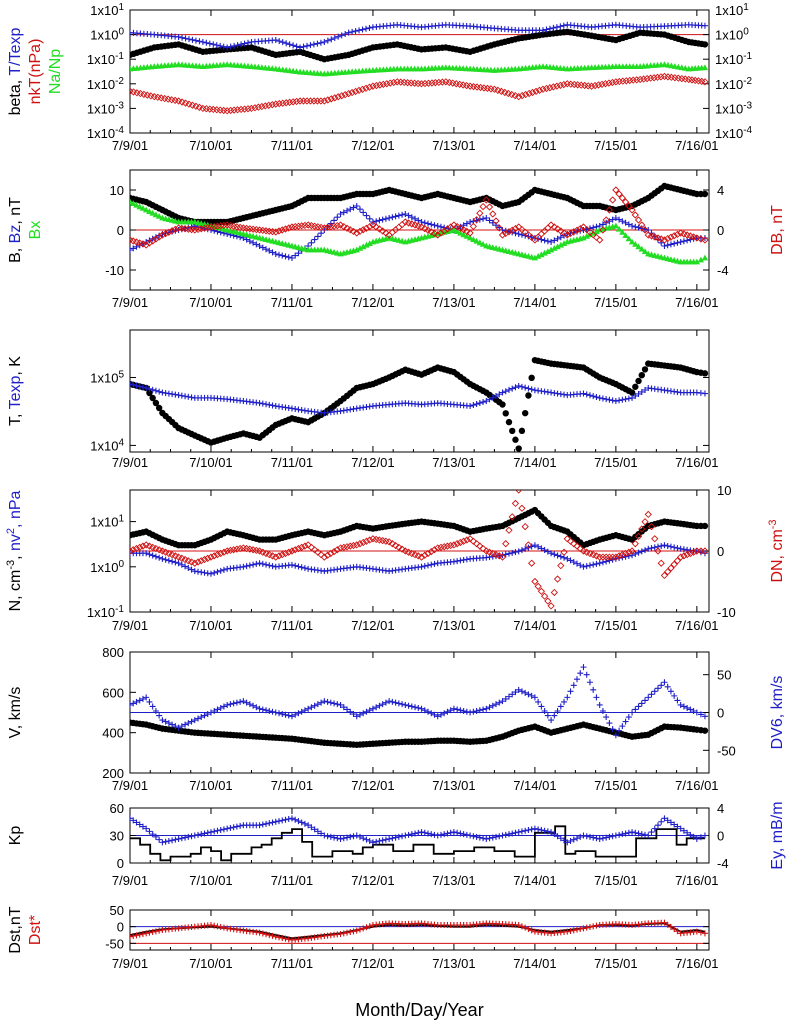 The height and width of the screenshot is (1024, 791). What do you see at coordinates (15, 253) in the screenshot?
I see `axis-label-part: B,` at bounding box center [15, 253].